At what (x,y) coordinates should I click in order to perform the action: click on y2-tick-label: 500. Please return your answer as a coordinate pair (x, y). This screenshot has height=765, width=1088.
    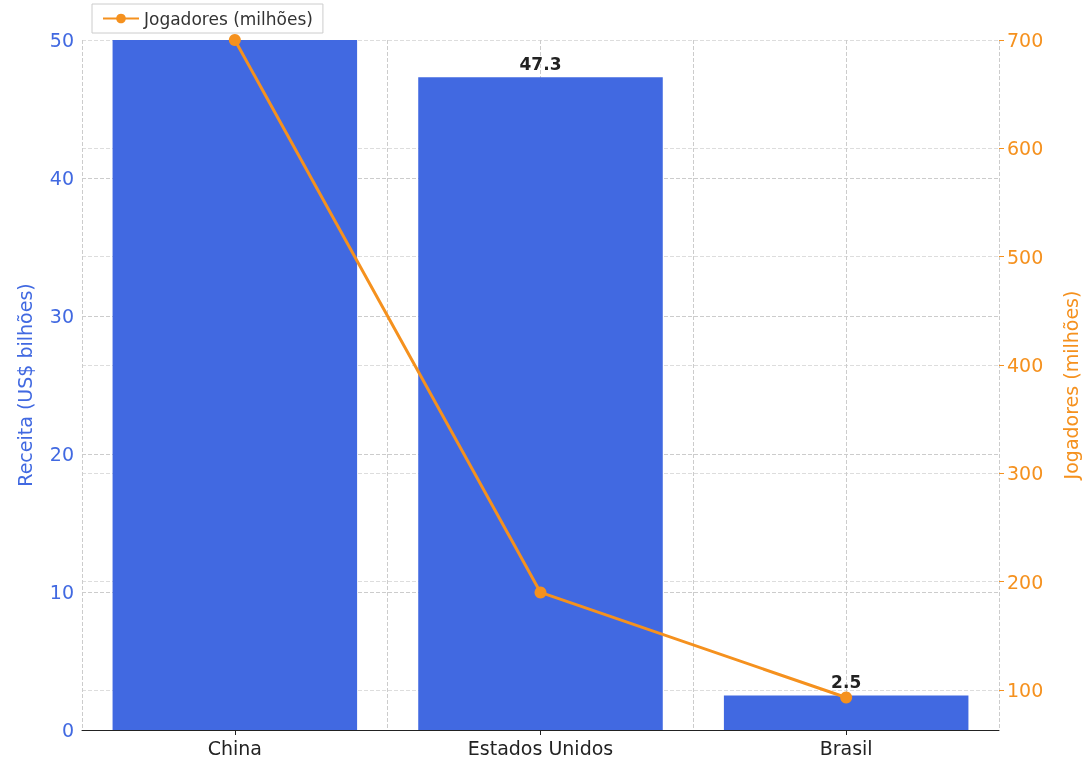
    Looking at the image, I should click on (1025, 256).